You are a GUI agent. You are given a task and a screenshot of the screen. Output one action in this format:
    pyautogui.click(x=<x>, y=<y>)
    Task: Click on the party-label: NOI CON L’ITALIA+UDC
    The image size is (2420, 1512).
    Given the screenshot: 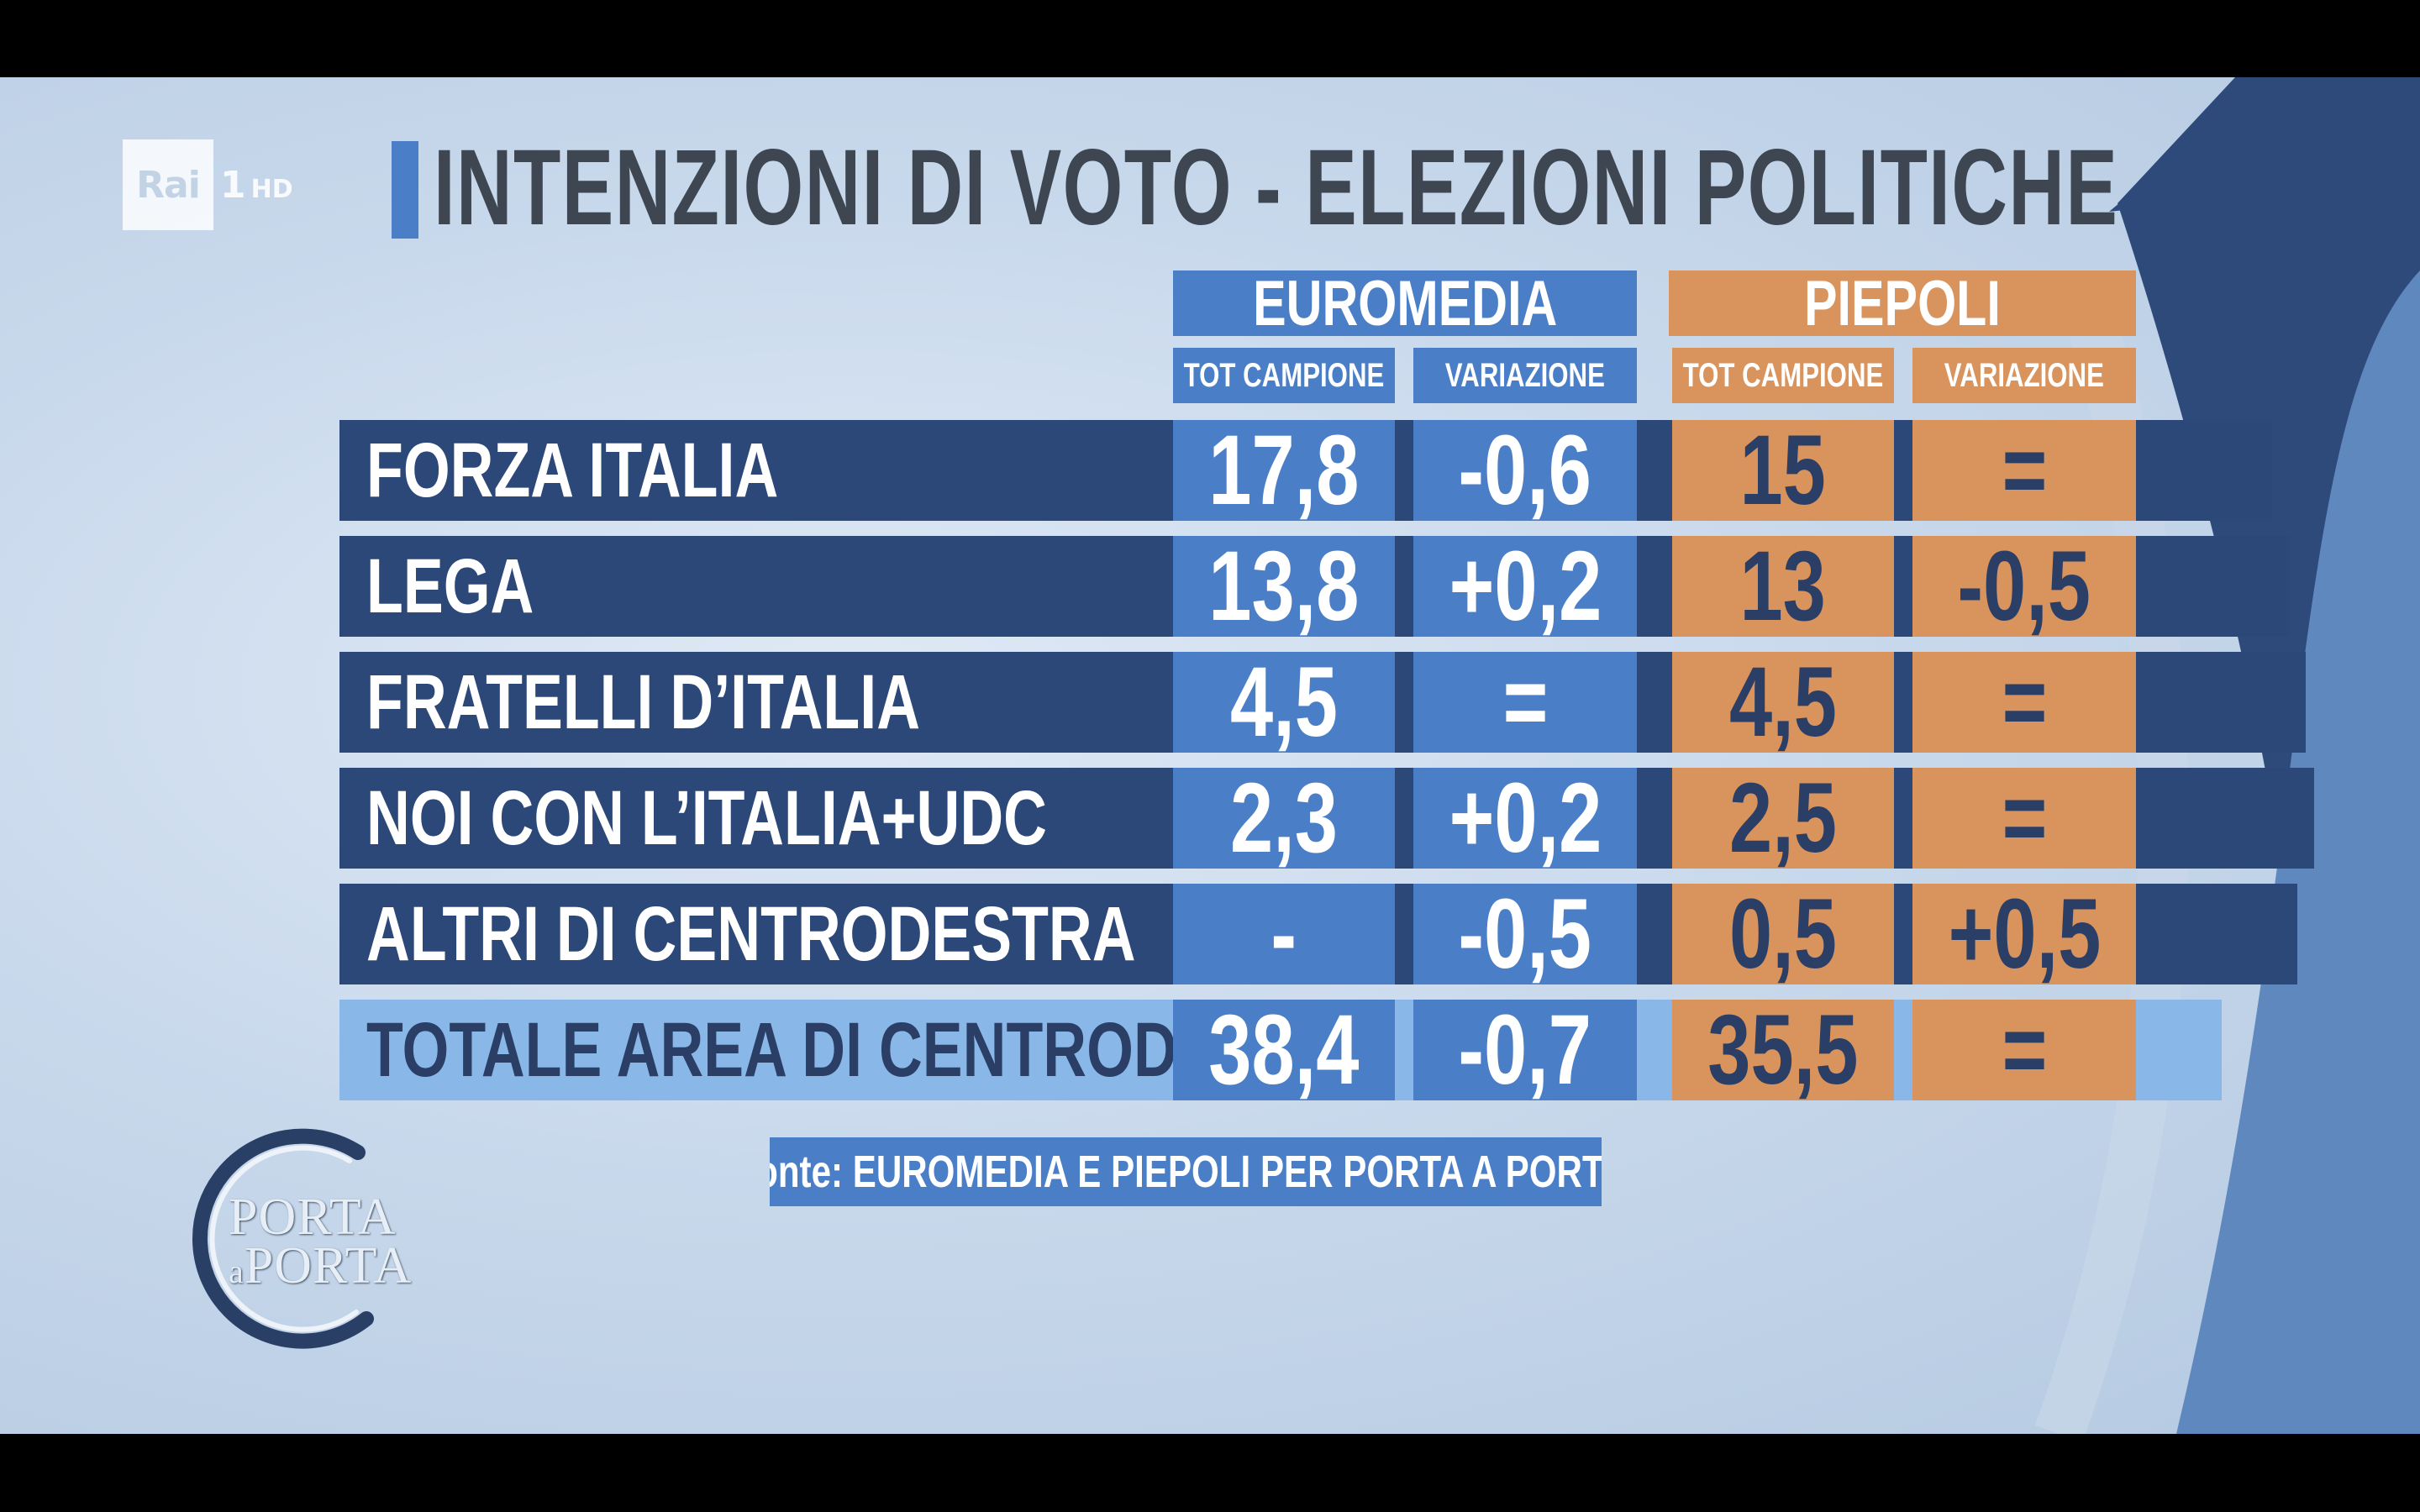 What is the action you would take?
    pyautogui.click(x=706, y=818)
    